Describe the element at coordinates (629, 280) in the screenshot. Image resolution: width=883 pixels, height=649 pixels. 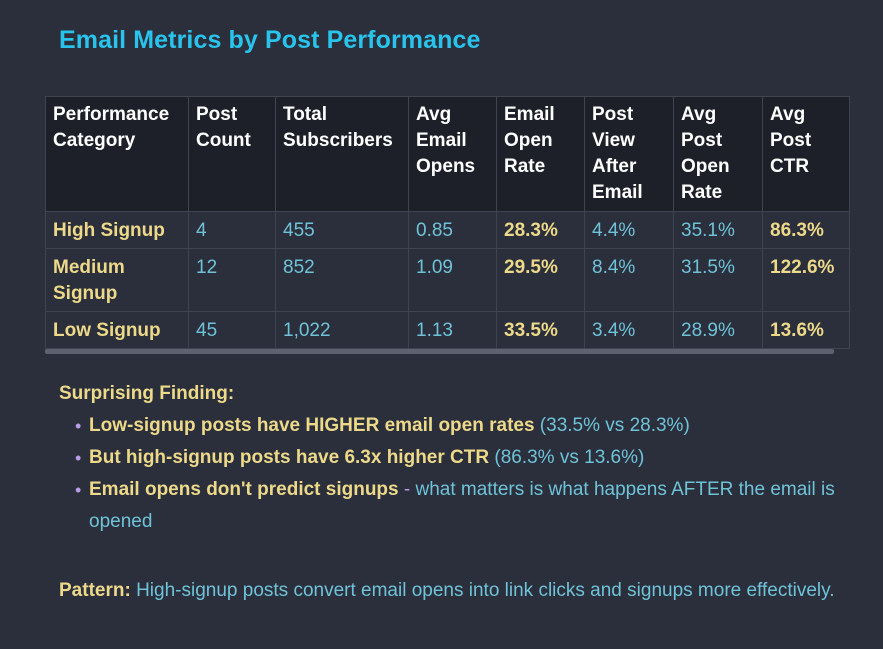
I see `cell-post-view-after-email: 8.4%` at that location.